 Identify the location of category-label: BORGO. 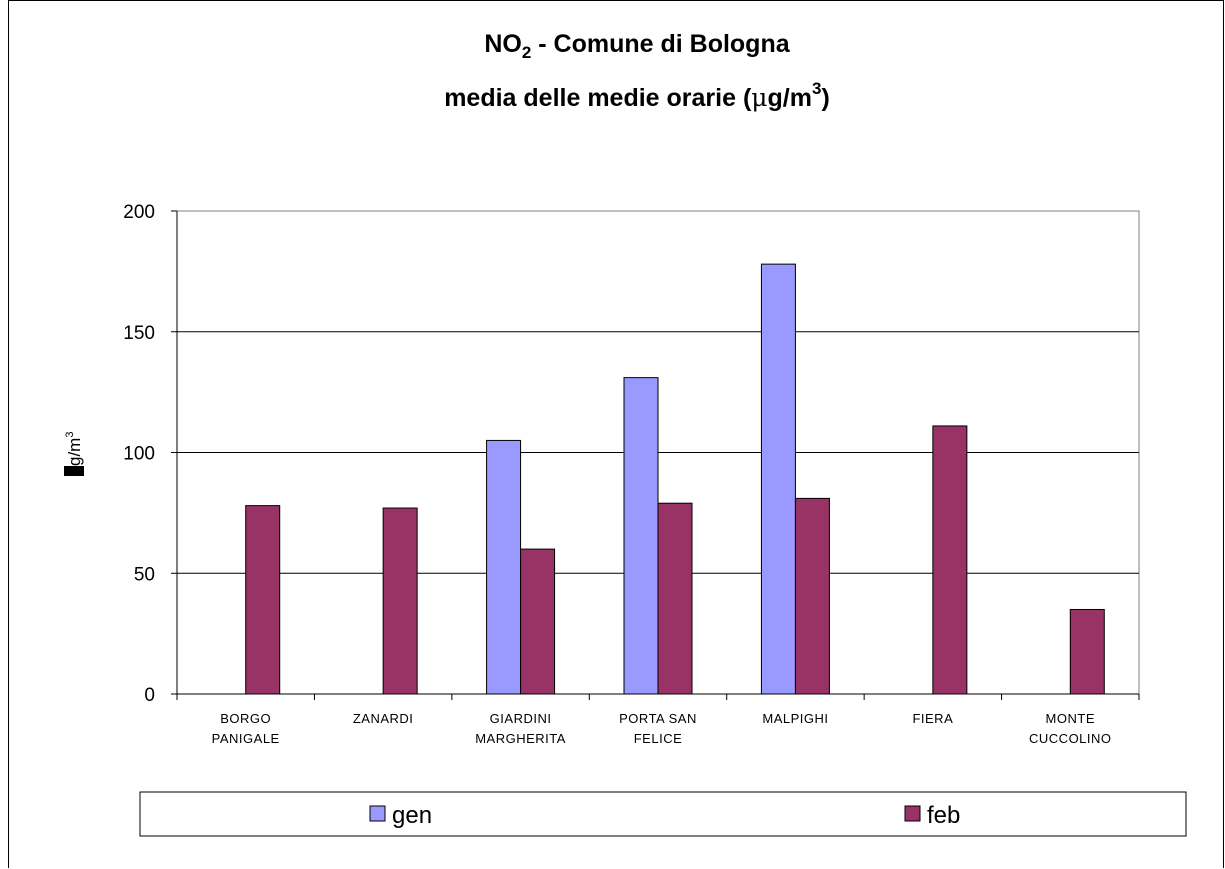
(245, 718).